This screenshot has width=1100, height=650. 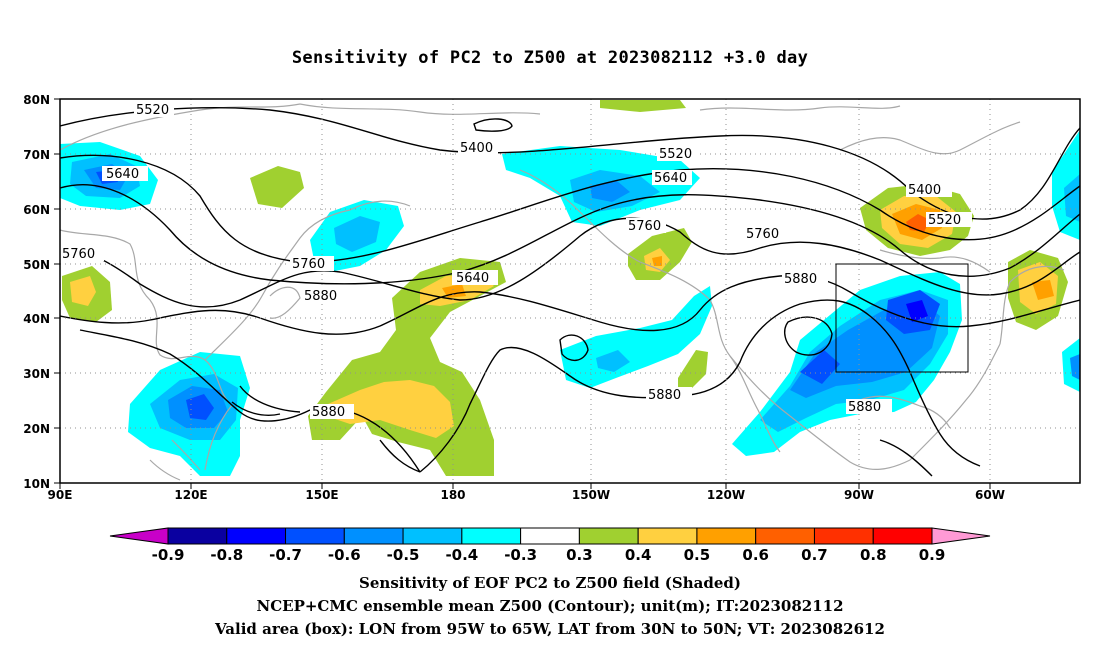 What do you see at coordinates (41, 292) in the screenshot?
I see `lat-axis: 80N 70N 60N 50N 40N 30N 20N 10N` at bounding box center [41, 292].